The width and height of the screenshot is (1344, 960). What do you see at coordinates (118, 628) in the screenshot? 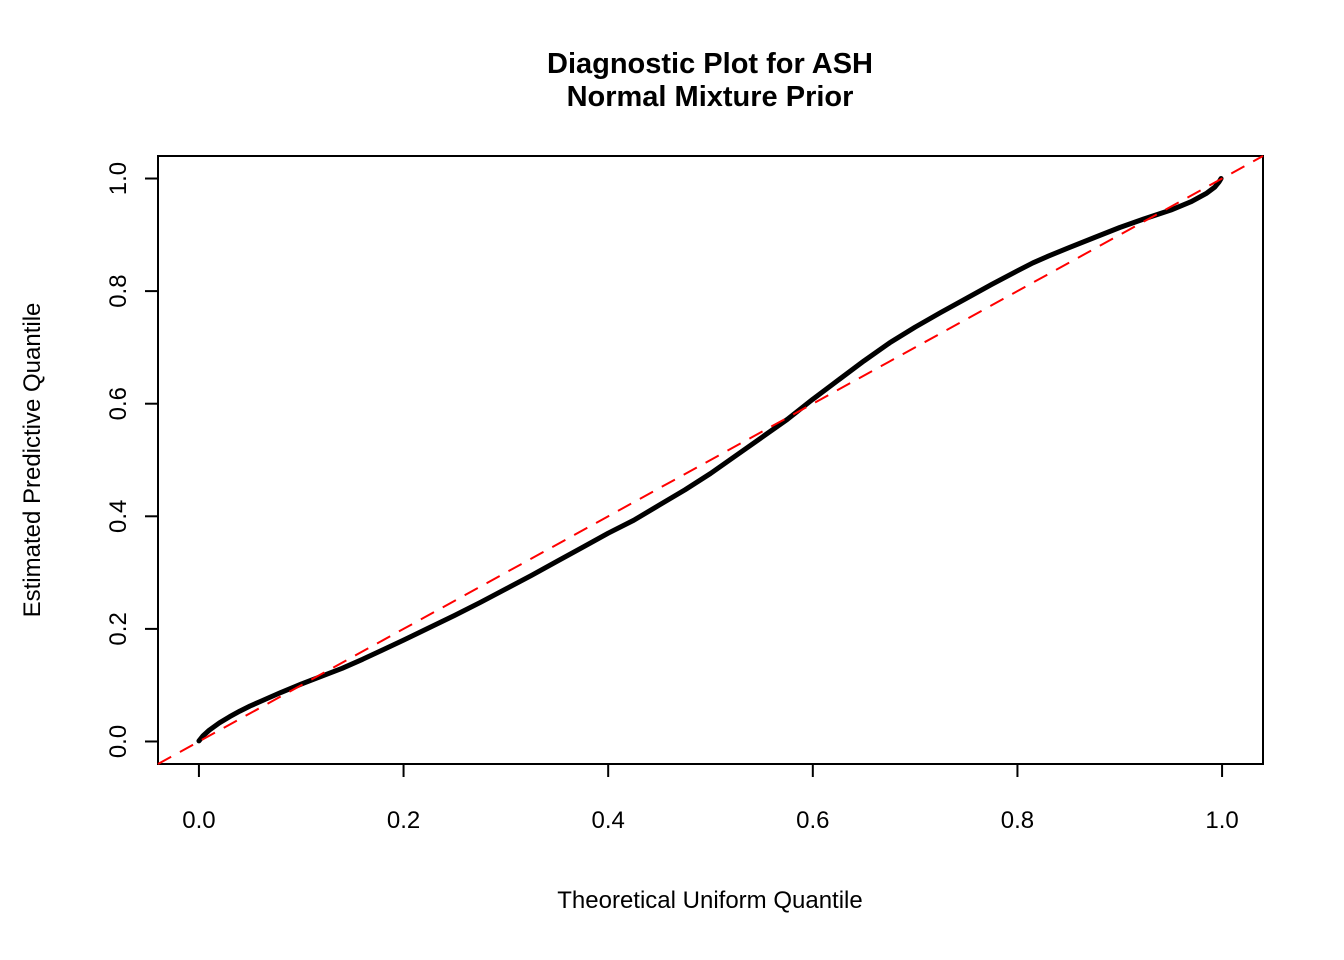
I see `y-tick-label: 0.2` at bounding box center [118, 628].